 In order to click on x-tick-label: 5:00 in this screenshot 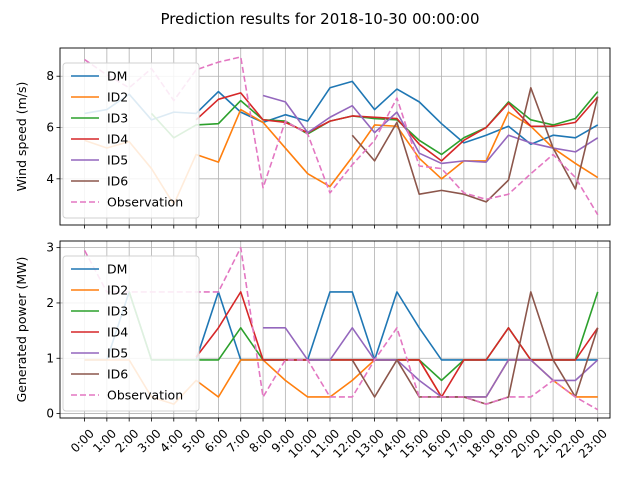, I will do `click(193, 440)`.